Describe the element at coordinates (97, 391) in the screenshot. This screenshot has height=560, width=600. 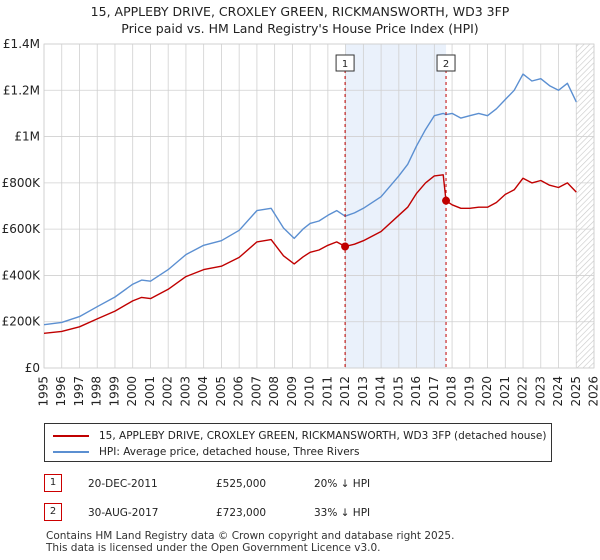
I see `x-tick-label: 1998` at that location.